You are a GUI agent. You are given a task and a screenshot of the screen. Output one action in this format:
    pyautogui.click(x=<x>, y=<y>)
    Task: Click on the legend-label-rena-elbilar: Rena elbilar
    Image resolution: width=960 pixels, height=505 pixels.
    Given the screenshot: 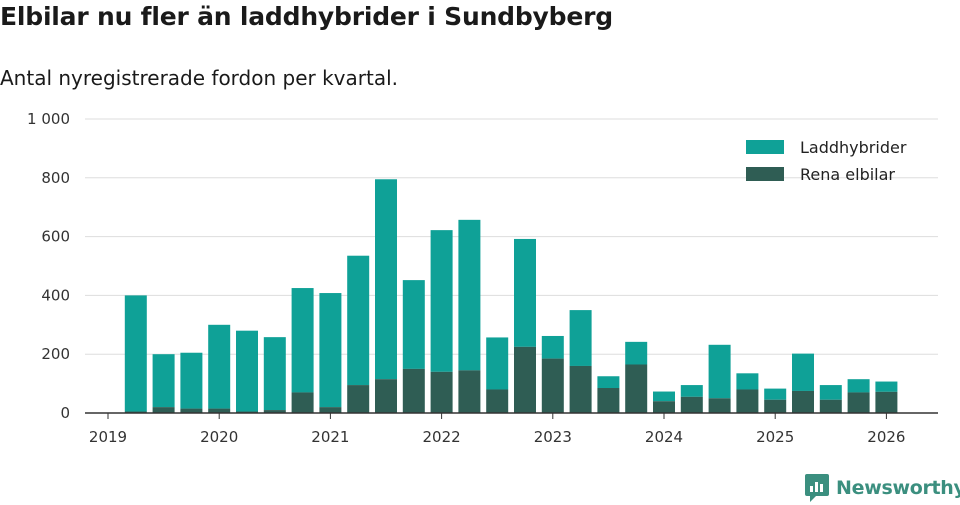 What is the action you would take?
    pyautogui.click(x=847, y=174)
    